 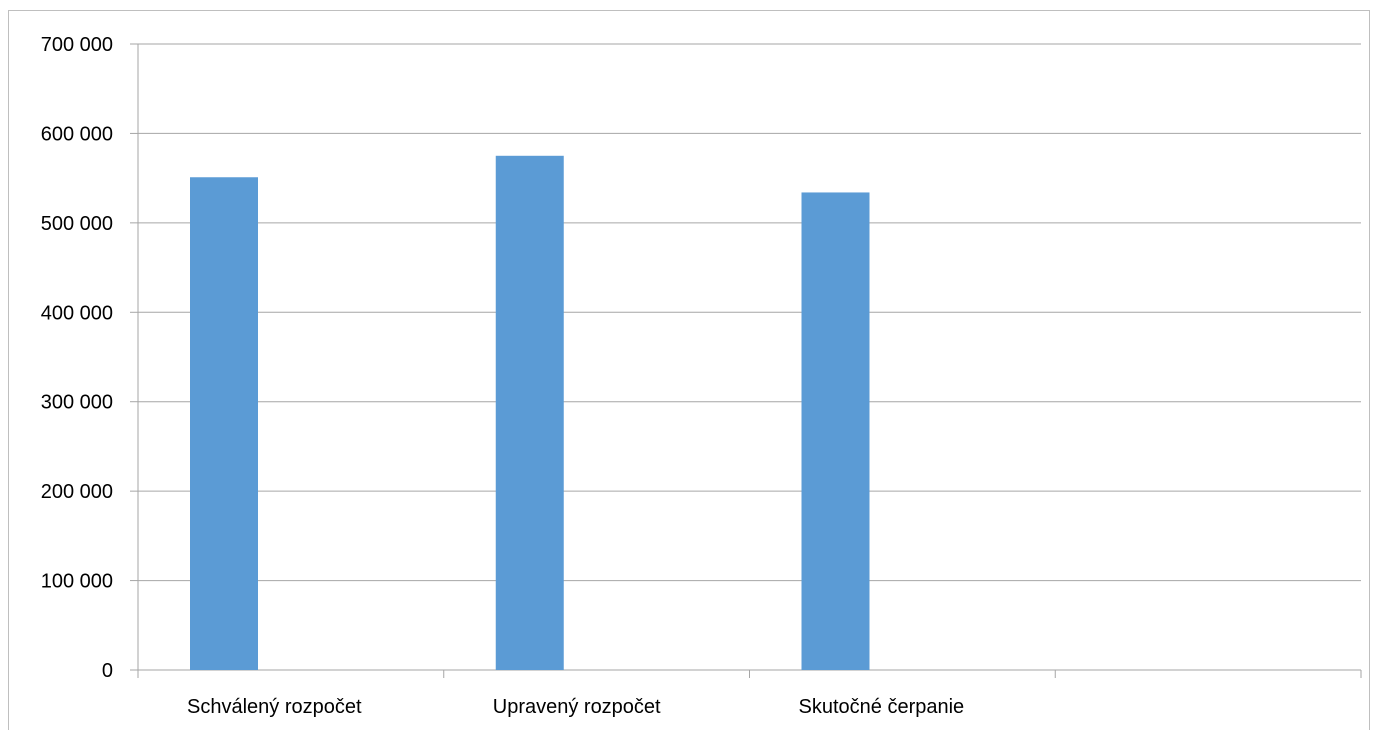 I want to click on y-tick-label: 100 000, so click(x=77, y=582).